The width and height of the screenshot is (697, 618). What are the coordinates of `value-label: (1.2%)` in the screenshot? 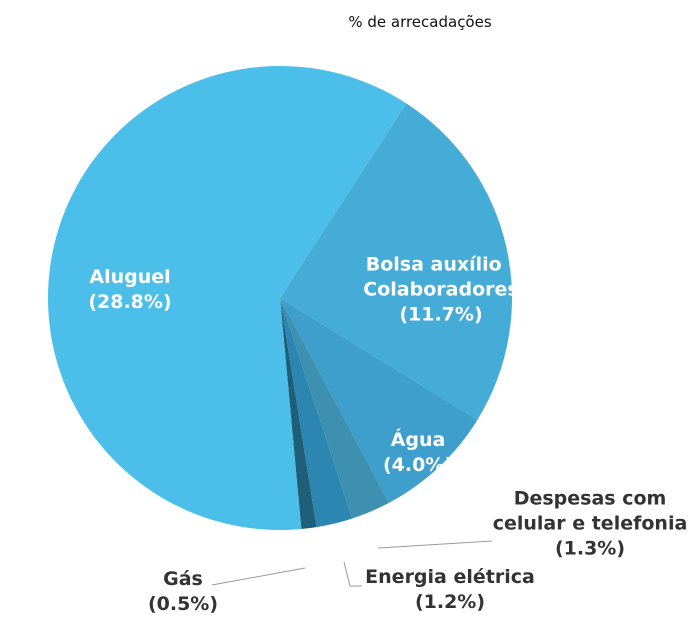 It's located at (450, 602).